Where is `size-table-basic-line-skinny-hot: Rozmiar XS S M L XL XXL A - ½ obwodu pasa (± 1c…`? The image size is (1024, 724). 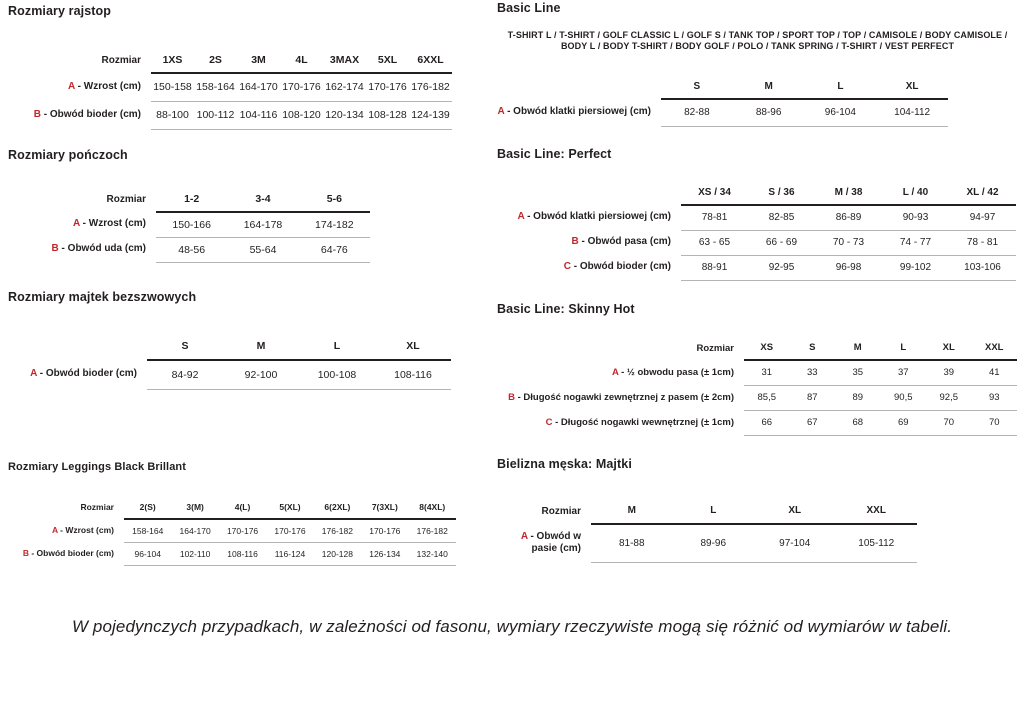 size-table-basic-line-skinny-hot: Rozmiar XS S M L XL XXL A - ½ obwodu pasa (± 1c… is located at coordinates (744, 386).